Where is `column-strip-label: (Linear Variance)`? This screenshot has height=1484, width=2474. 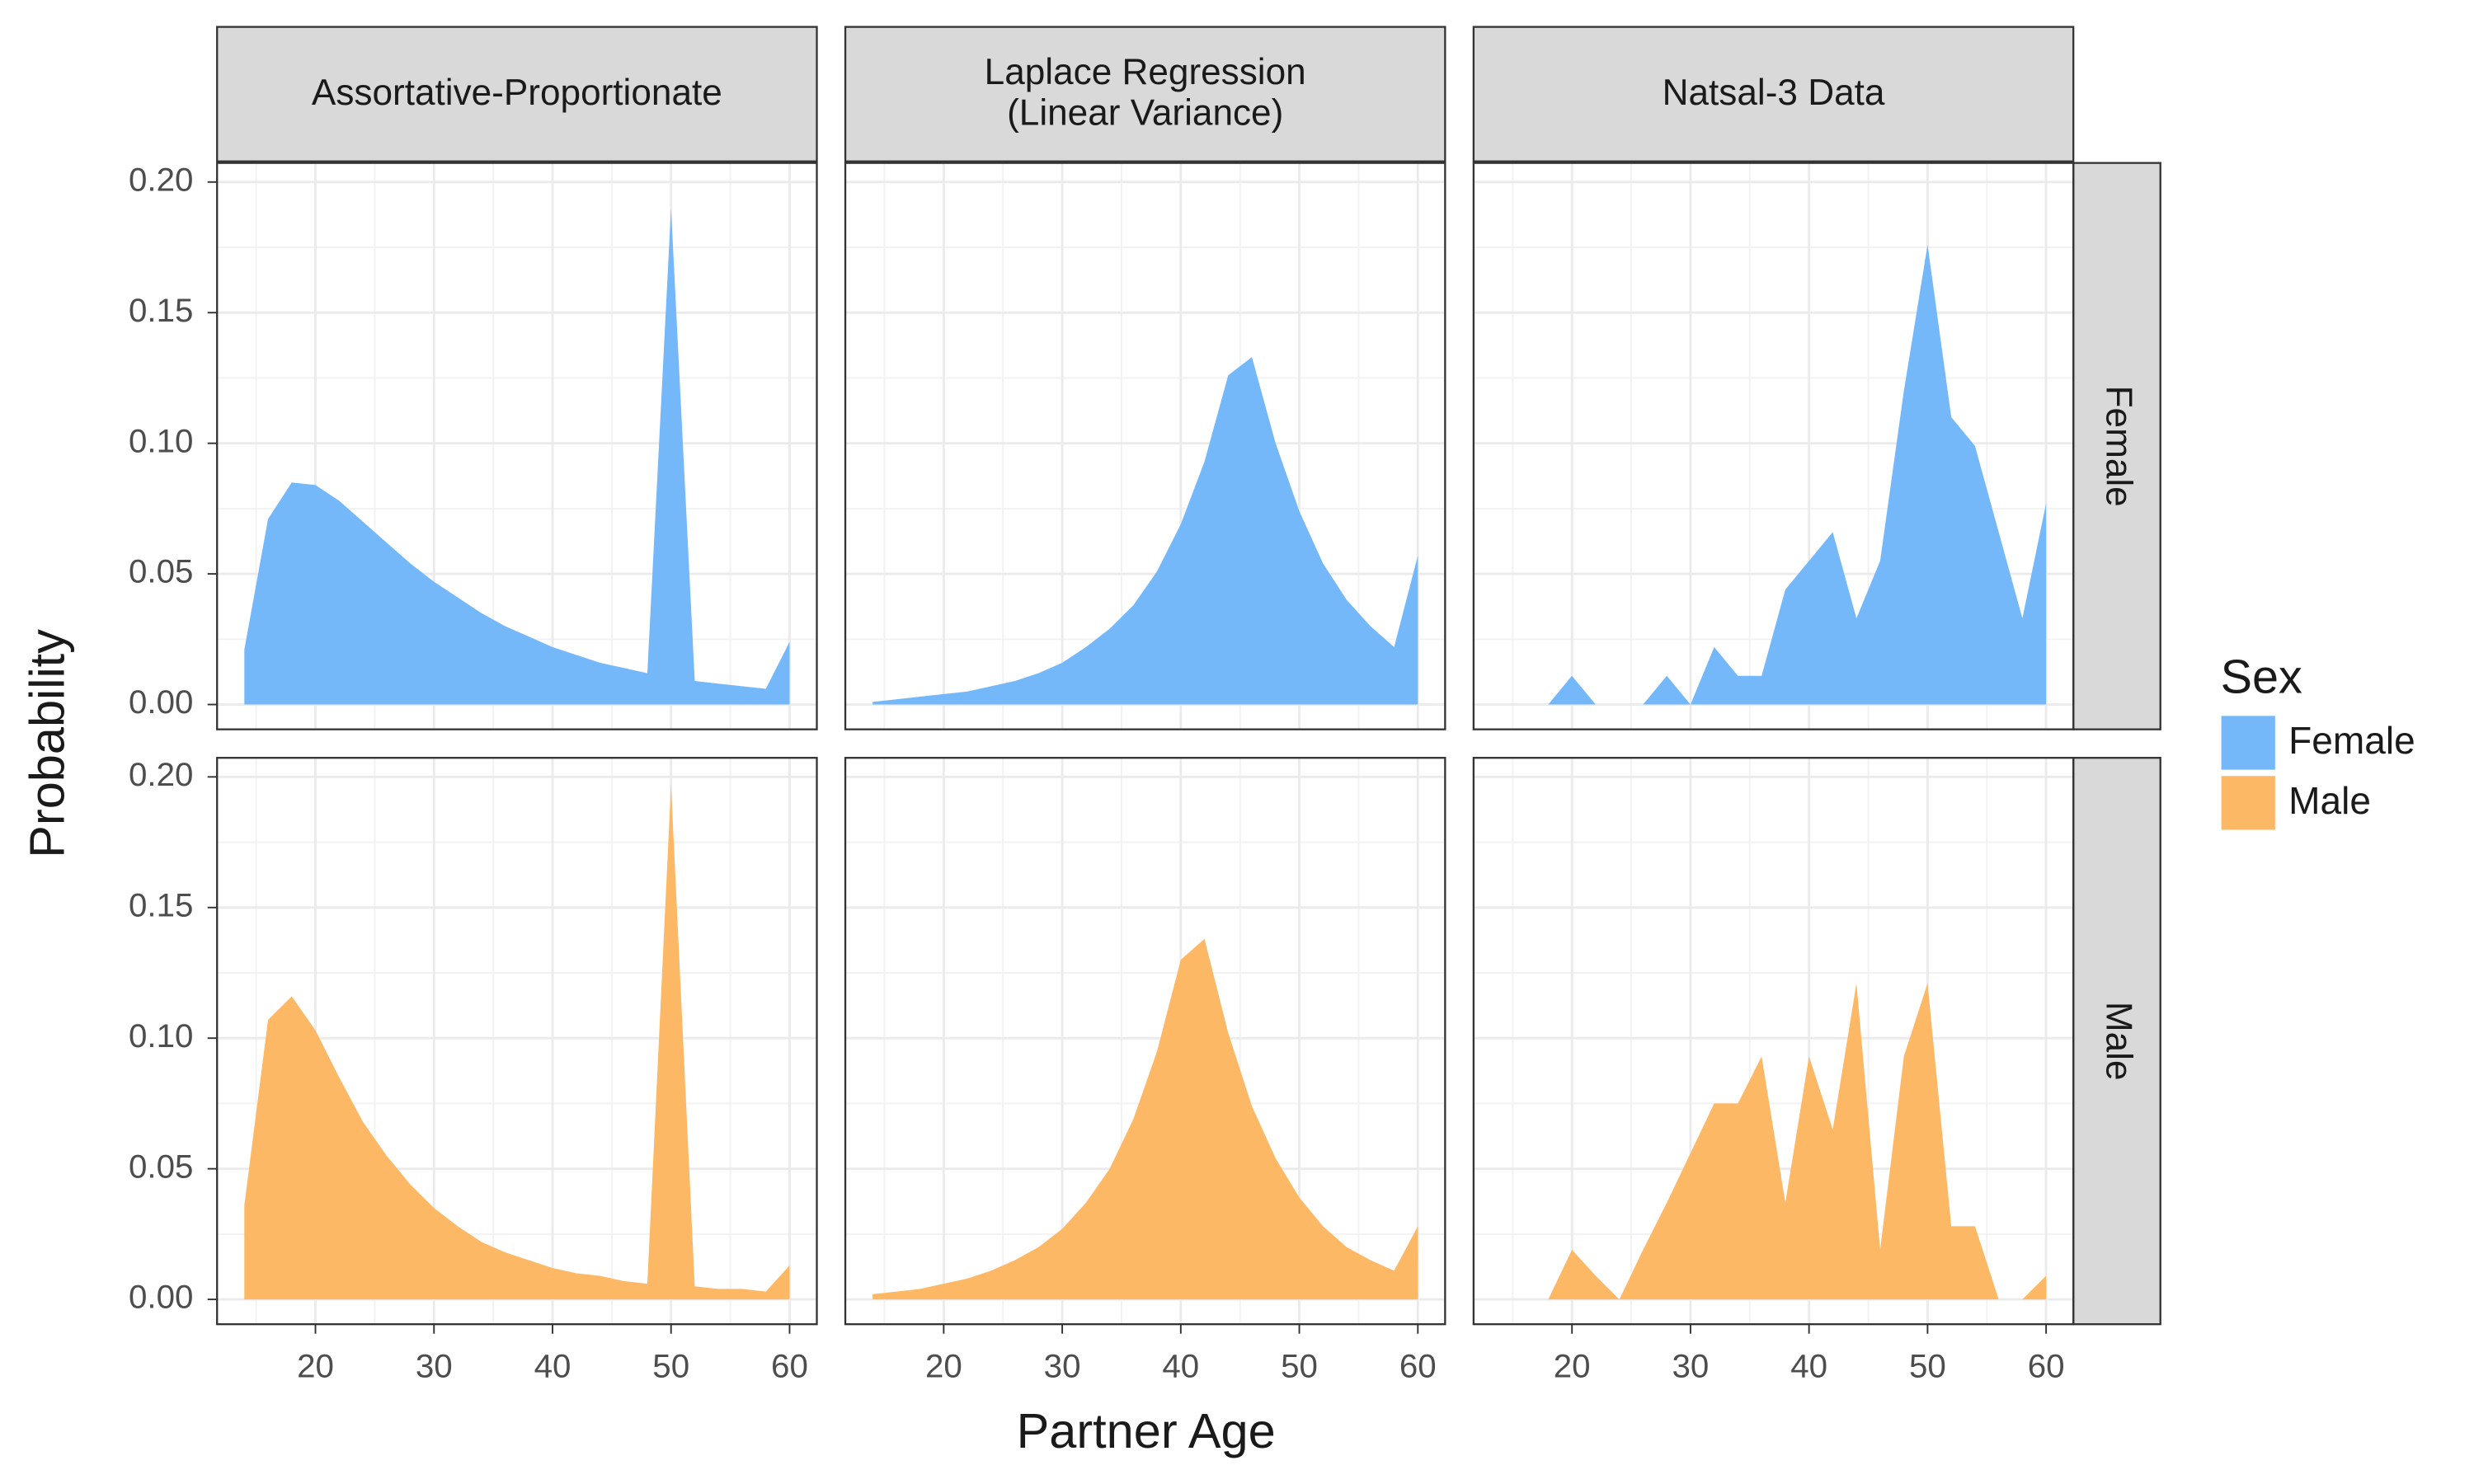
column-strip-label: (Linear Variance) is located at coordinates (1145, 113).